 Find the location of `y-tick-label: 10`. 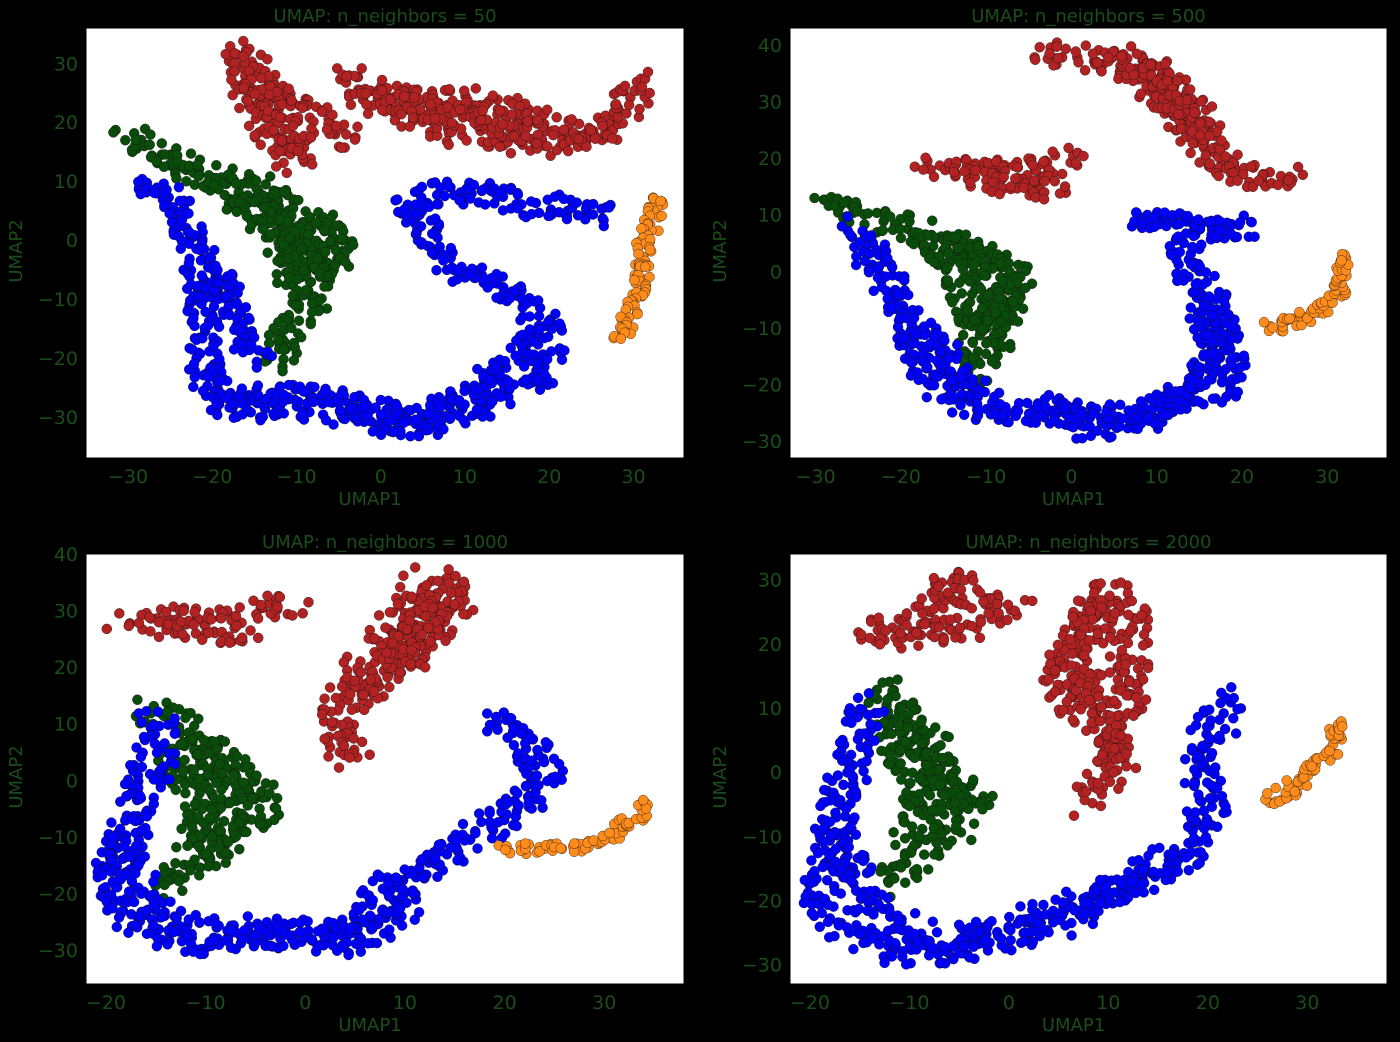

y-tick-label: 10 is located at coordinates (770, 216).